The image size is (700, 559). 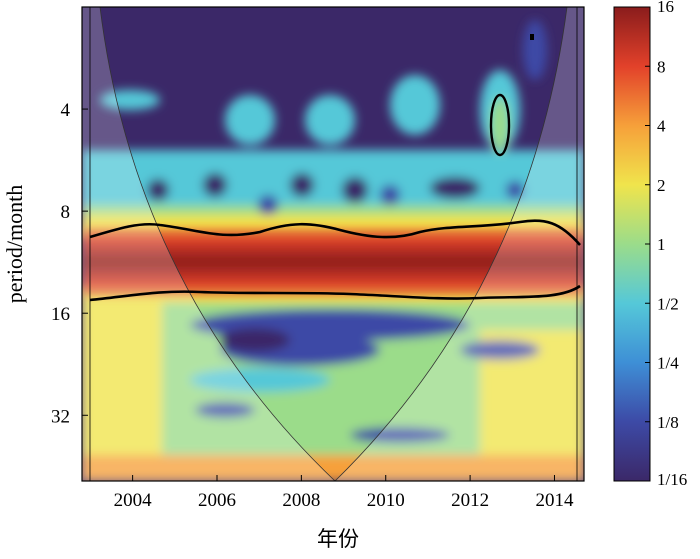 I want to click on y-axis-title: period/month, so click(x=14, y=244).